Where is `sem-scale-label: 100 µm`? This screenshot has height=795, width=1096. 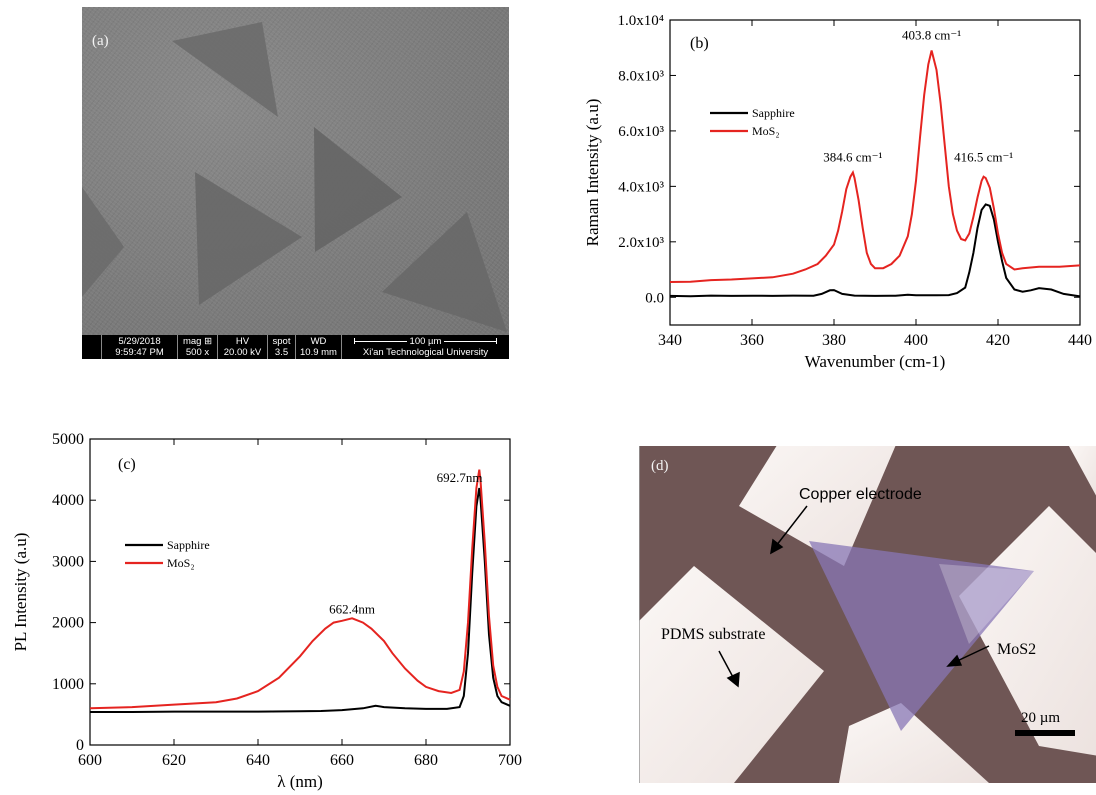 sem-scale-label: 100 µm is located at coordinates (425, 341).